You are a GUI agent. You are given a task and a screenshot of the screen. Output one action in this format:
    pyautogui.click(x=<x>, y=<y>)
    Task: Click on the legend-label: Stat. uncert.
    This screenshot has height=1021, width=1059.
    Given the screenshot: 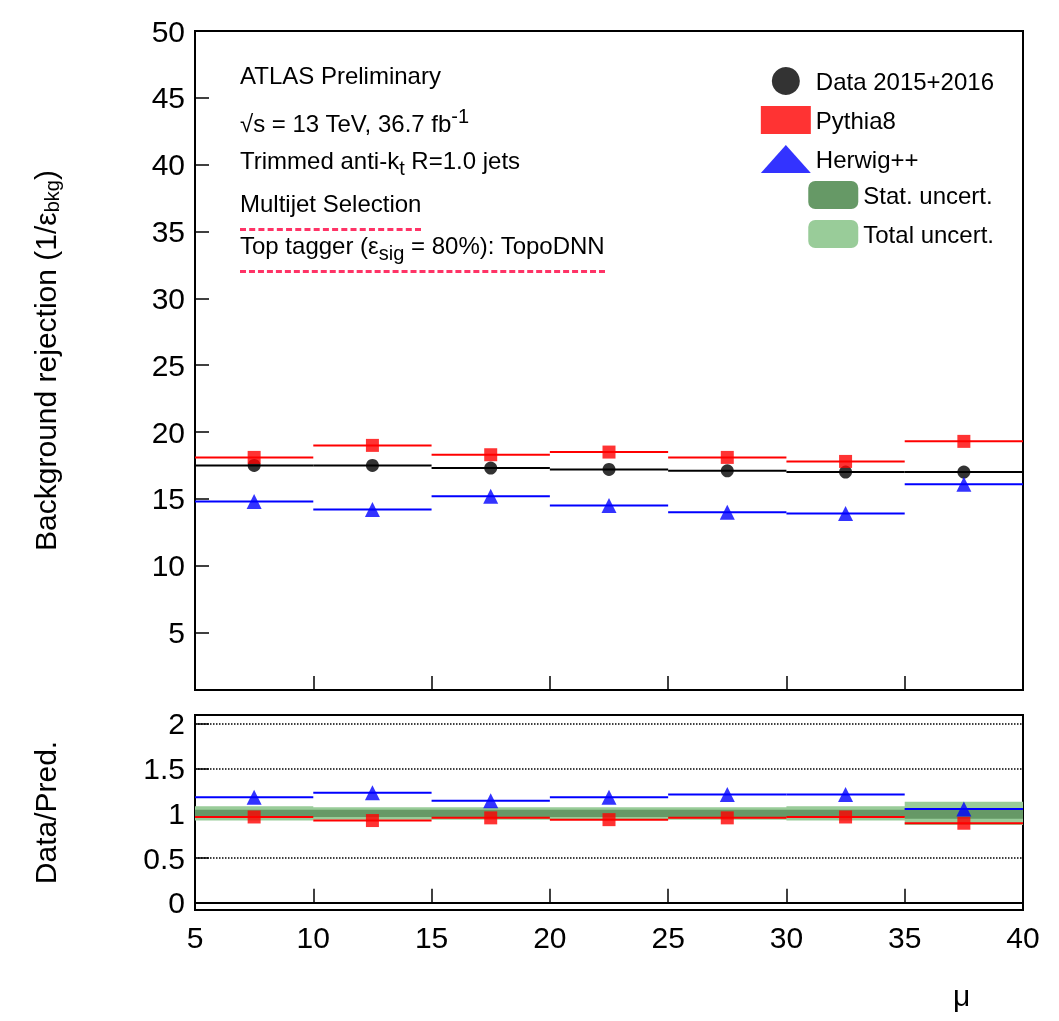 What is the action you would take?
    pyautogui.click(x=928, y=195)
    